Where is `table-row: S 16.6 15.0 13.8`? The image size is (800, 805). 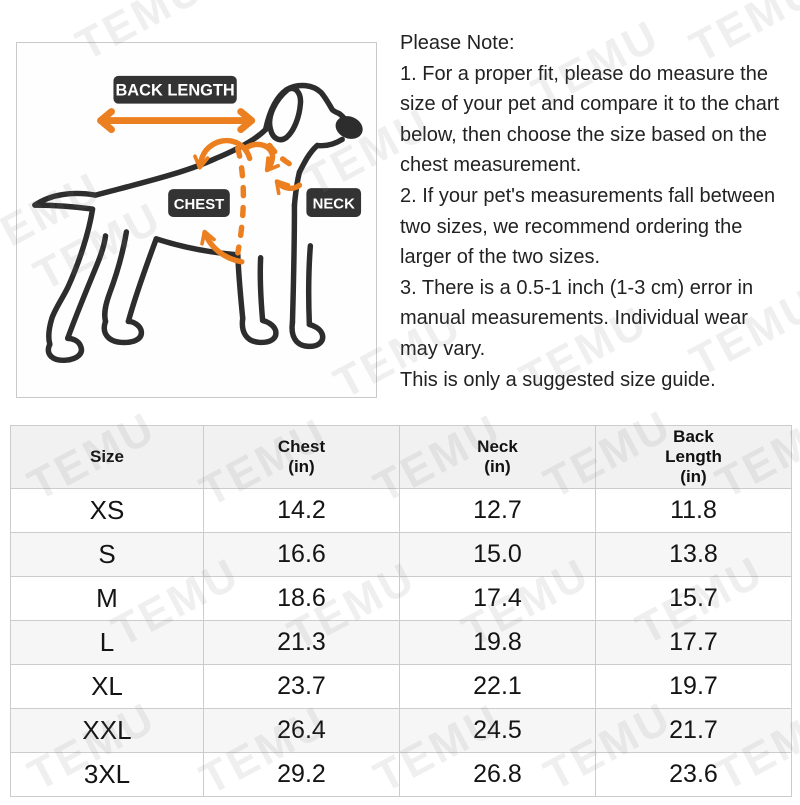
table-row: S 16.6 15.0 13.8 is located at coordinates (401, 554).